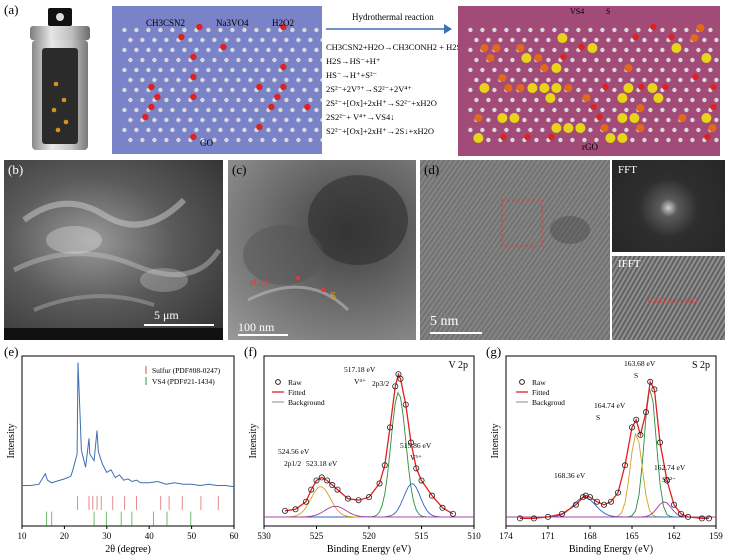 This screenshot has height=560, width=729. What do you see at coordinates (295, 382) in the screenshot?
I see `legend-entry: Raw` at bounding box center [295, 382].